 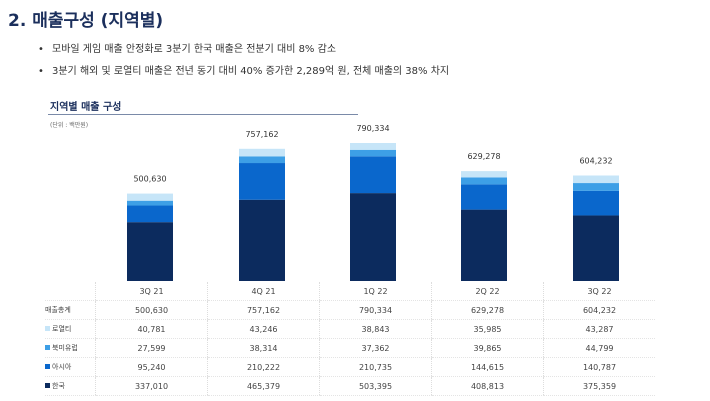 I want to click on cell: 44,799, so click(x=599, y=348).